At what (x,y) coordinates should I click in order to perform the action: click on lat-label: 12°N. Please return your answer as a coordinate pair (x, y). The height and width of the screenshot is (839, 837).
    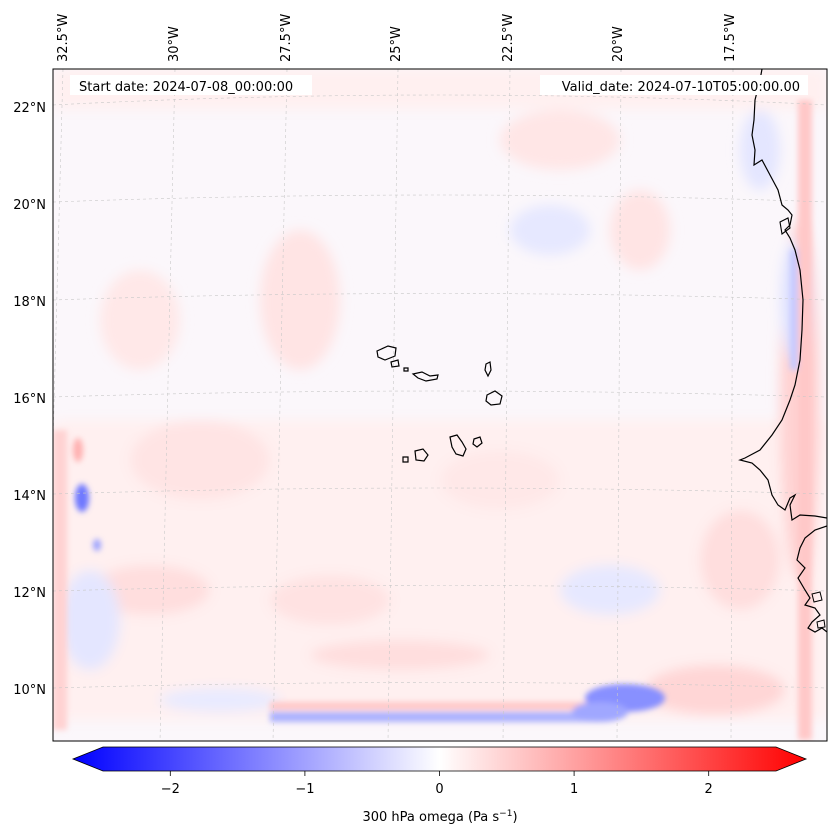
    Looking at the image, I should click on (29, 593).